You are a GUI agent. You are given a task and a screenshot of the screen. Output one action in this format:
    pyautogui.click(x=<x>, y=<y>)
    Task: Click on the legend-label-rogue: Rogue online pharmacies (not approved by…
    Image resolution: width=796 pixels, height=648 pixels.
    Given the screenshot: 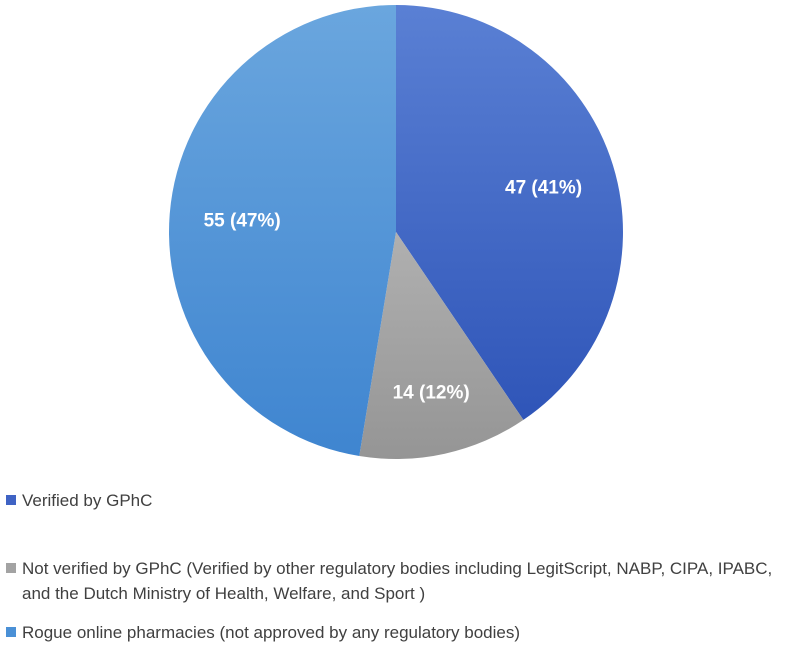 What is the action you would take?
    pyautogui.click(x=271, y=632)
    